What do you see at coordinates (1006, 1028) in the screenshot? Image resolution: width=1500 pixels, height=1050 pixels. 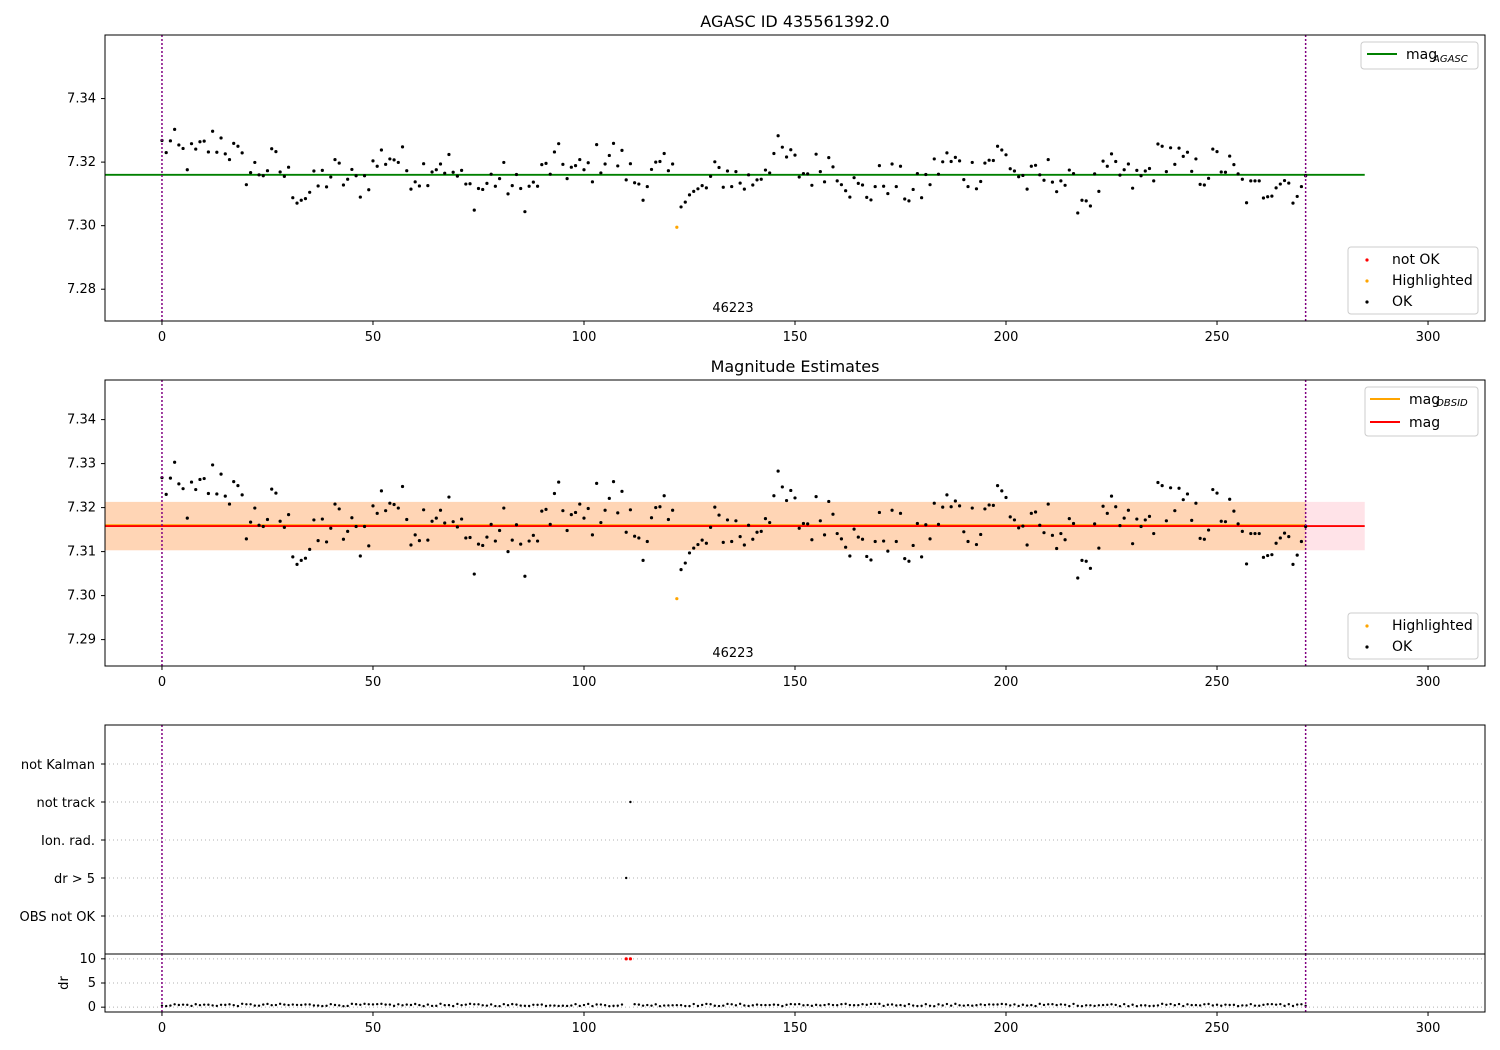 I see `x-tick-label: 200` at bounding box center [1006, 1028].